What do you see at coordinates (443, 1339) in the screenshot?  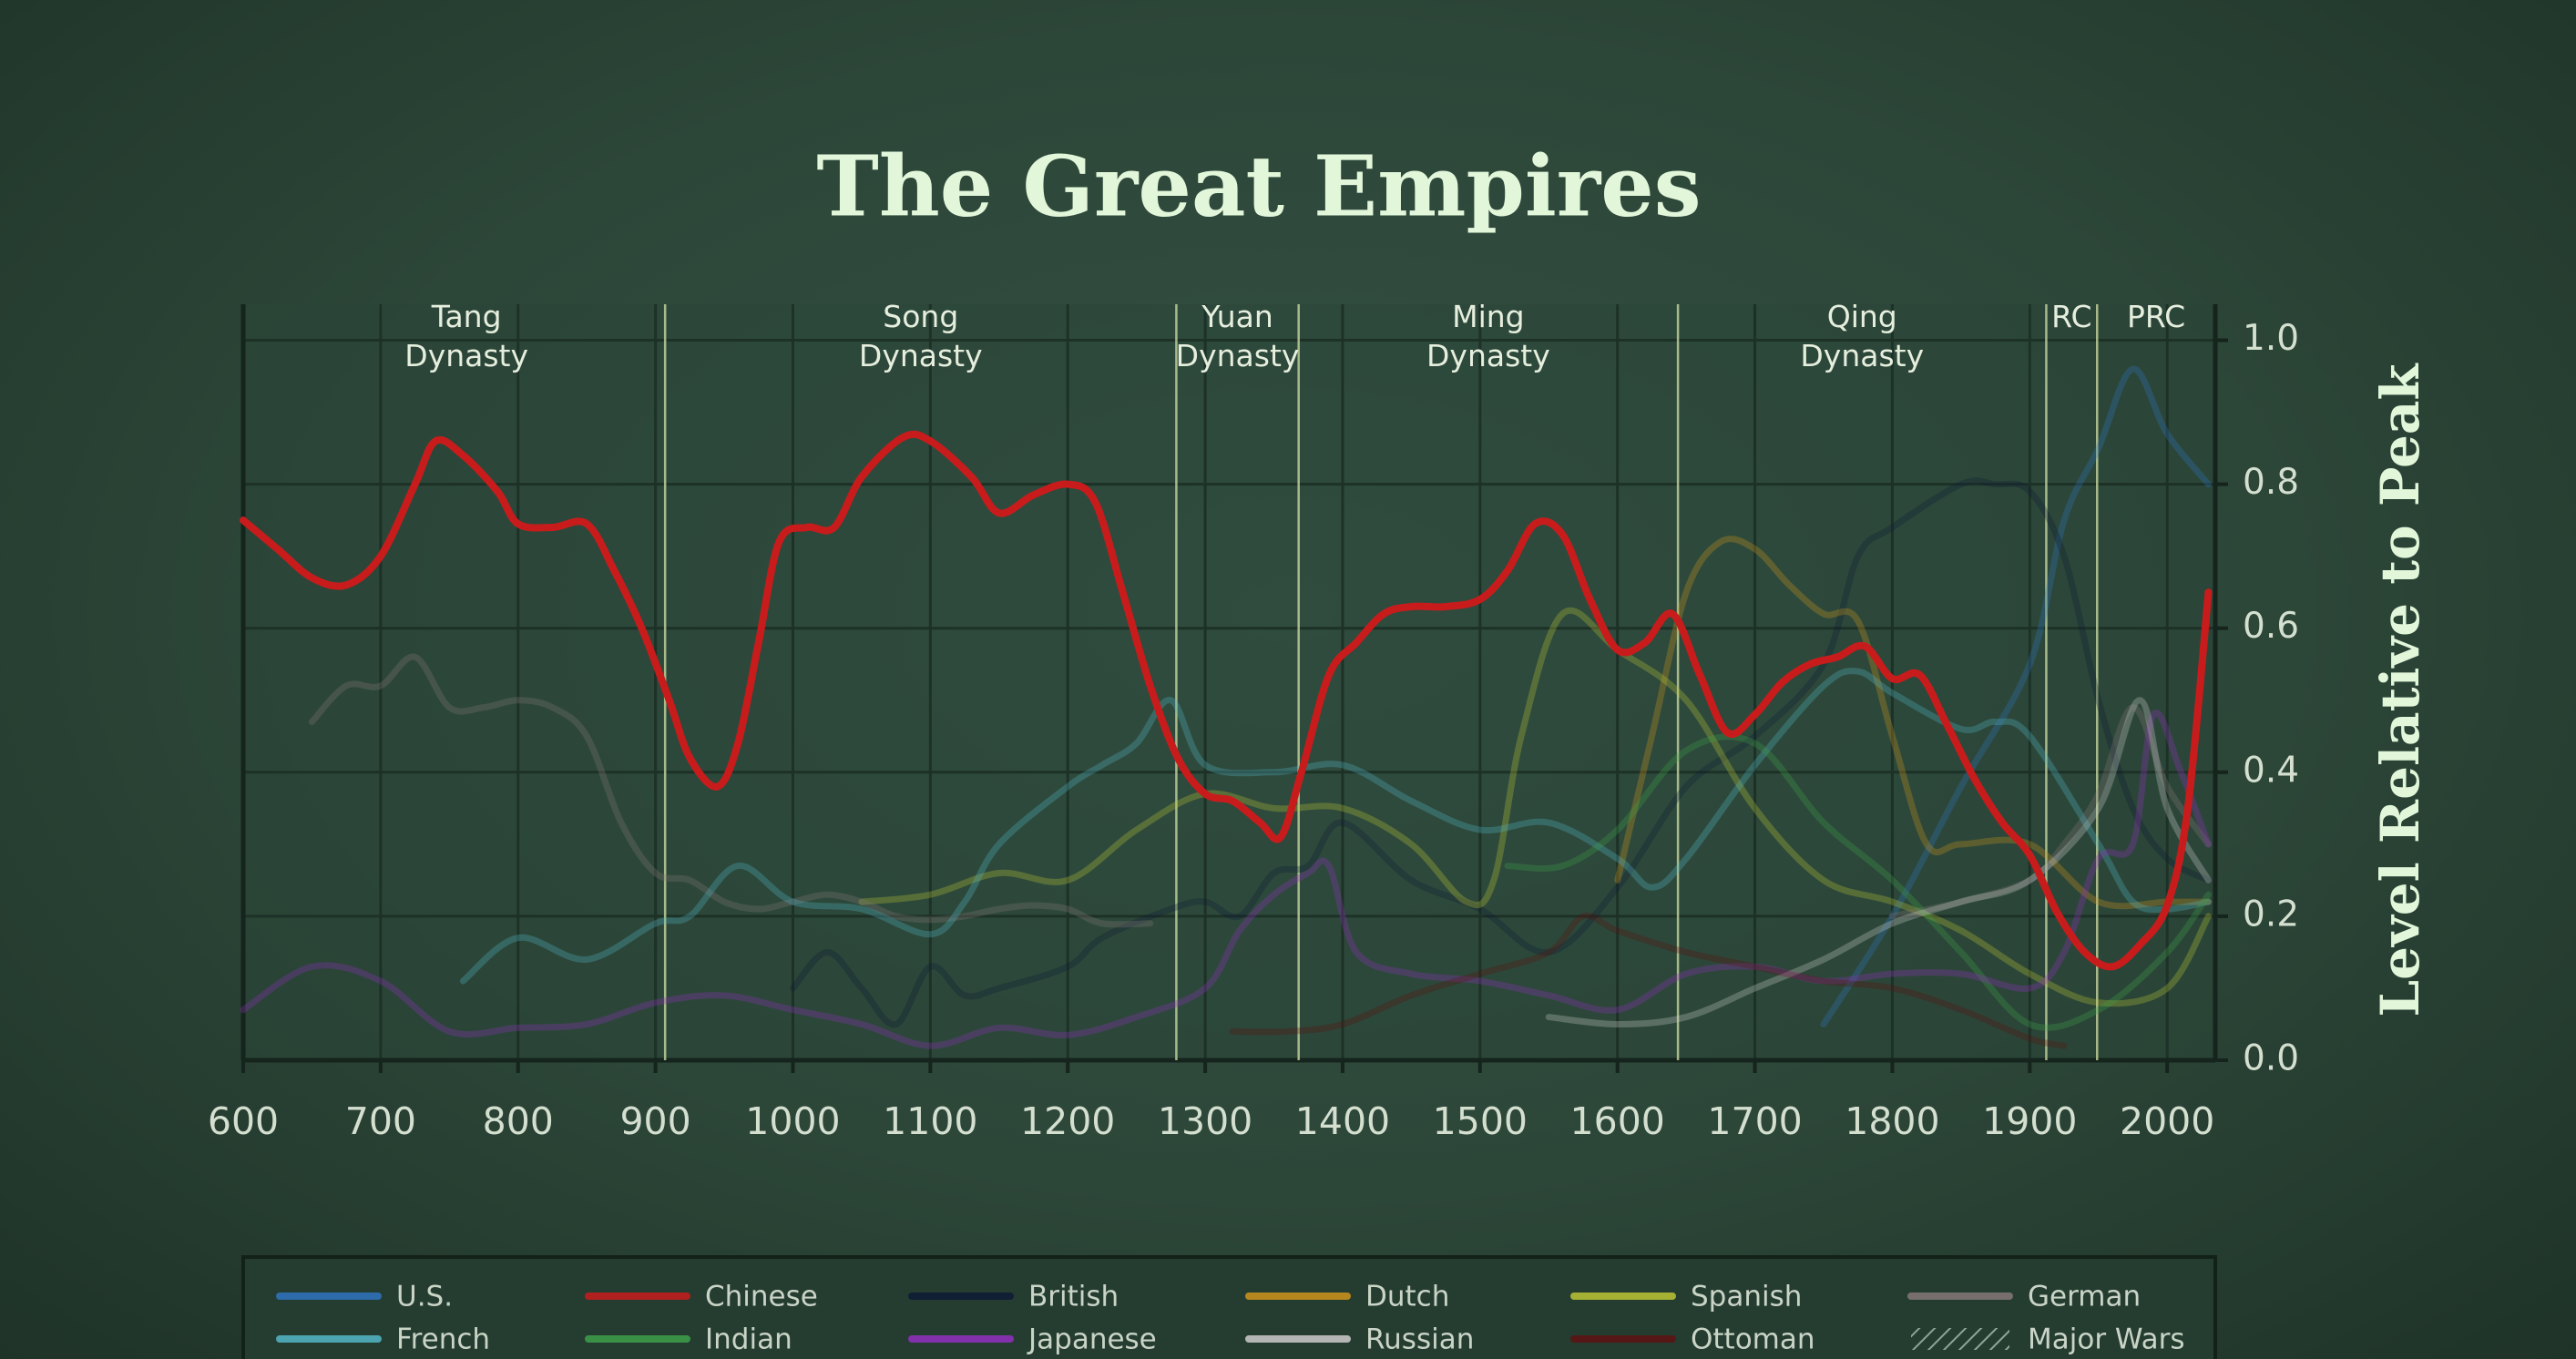 I see `legend-label: French` at bounding box center [443, 1339].